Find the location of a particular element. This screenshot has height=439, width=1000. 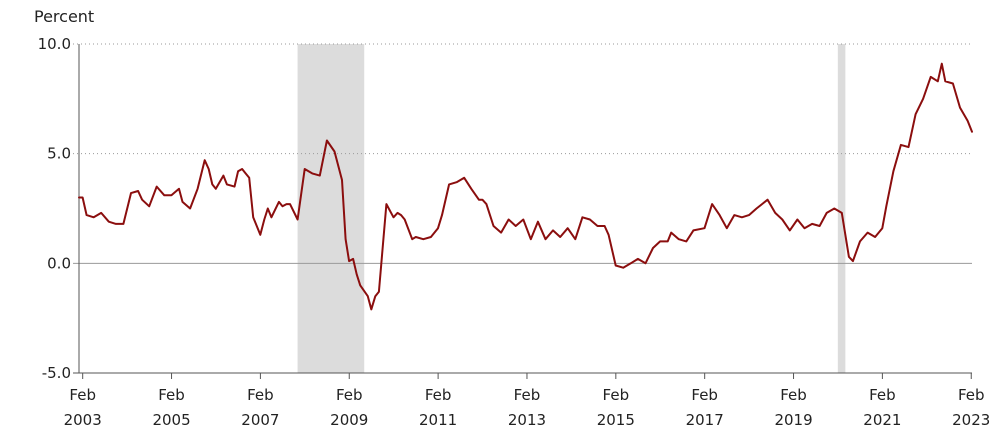

x-tick-year: 2007 is located at coordinates (260, 420).